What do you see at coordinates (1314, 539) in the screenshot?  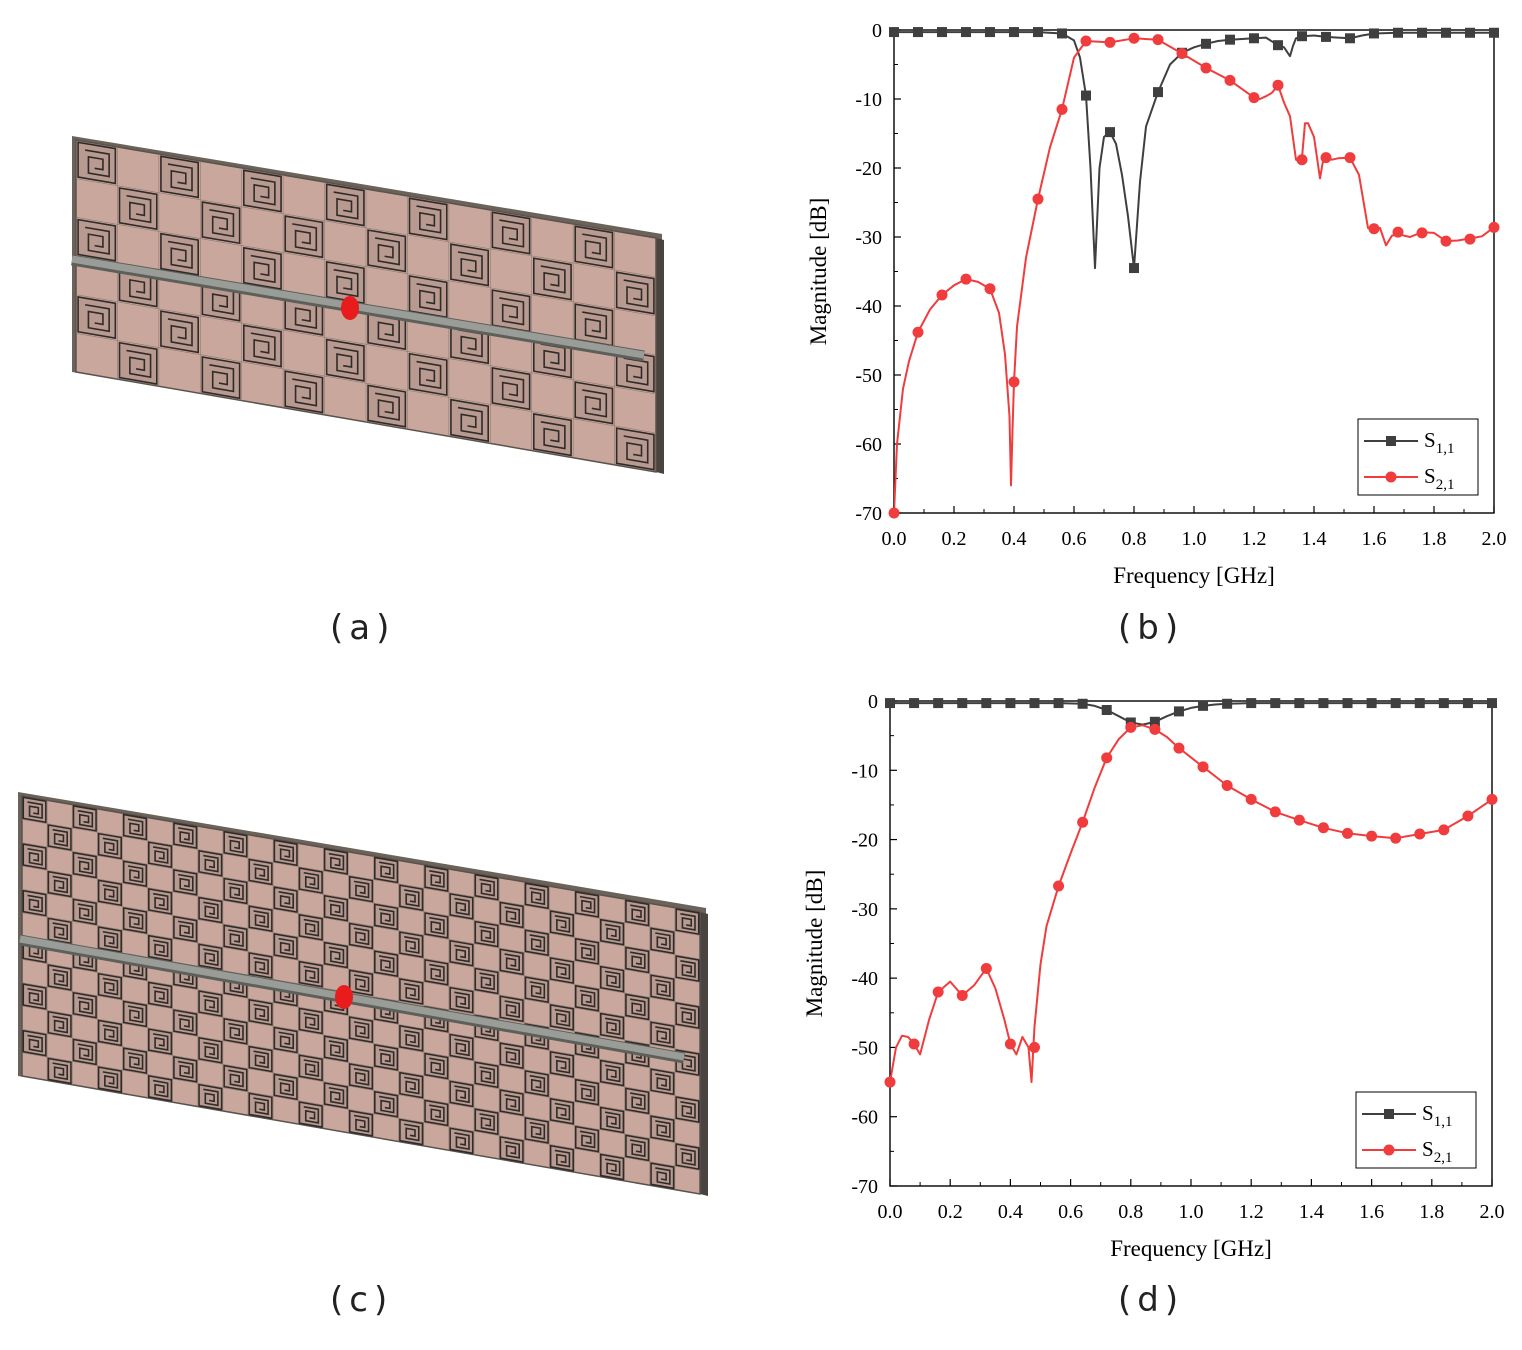 I see `x-tick-label: 1.4` at bounding box center [1314, 539].